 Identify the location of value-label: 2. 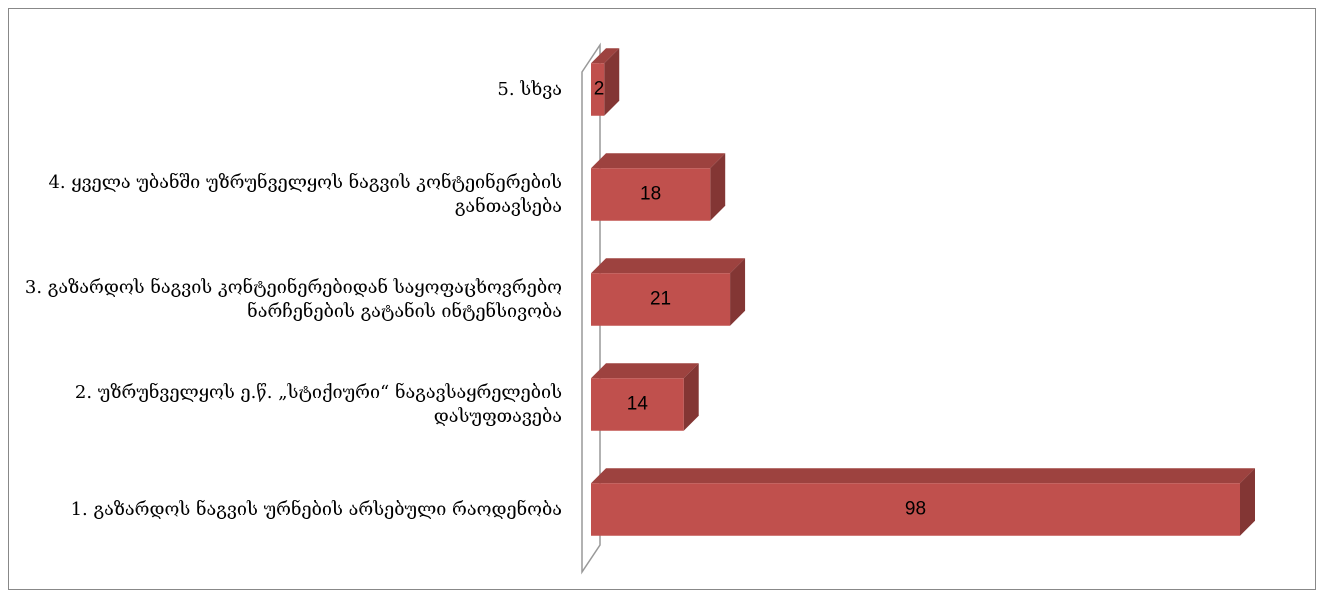
(599, 89).